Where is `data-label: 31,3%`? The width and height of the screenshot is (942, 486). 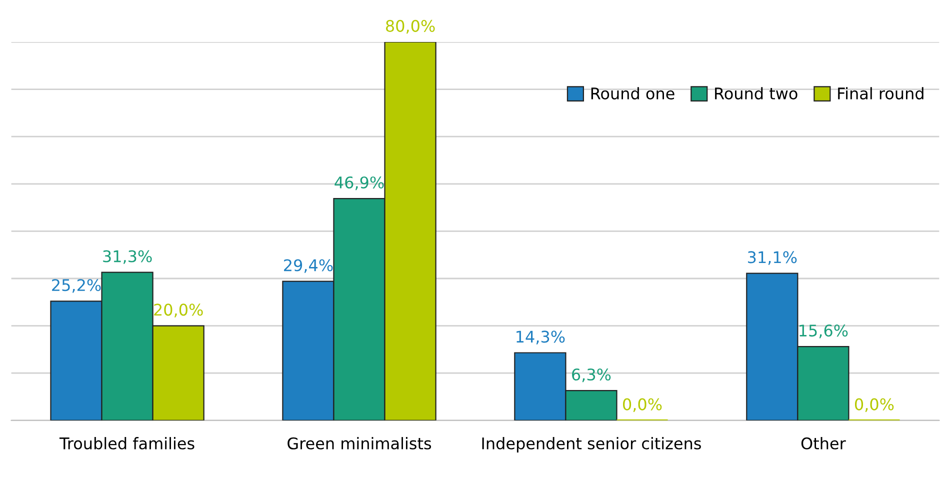 data-label: 31,3% is located at coordinates (127, 257).